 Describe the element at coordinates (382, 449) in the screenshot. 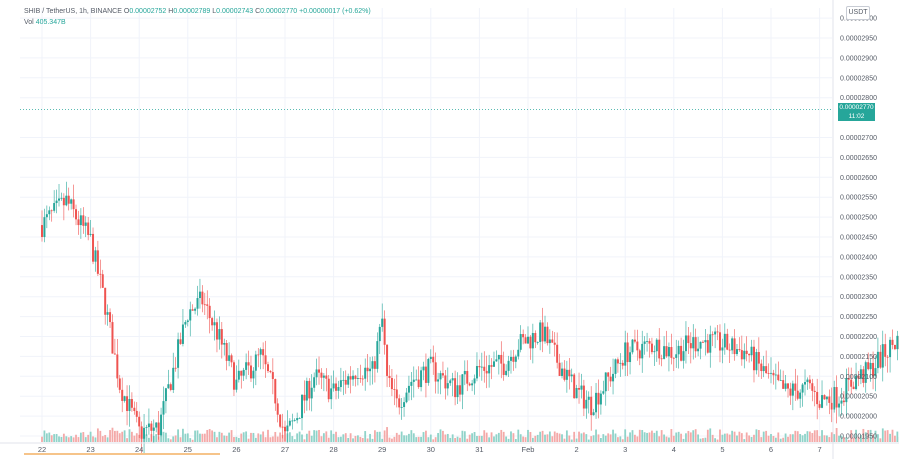

I see `time-tick-label: 29` at that location.